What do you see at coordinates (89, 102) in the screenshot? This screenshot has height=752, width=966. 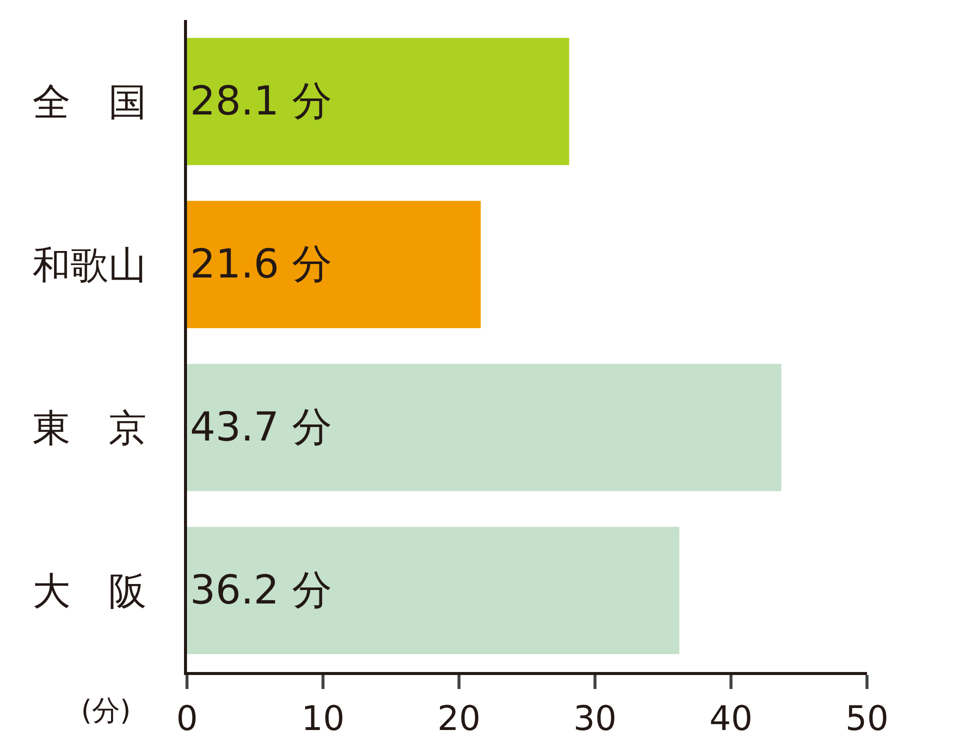 I see `y-tick-label: 全 国` at bounding box center [89, 102].